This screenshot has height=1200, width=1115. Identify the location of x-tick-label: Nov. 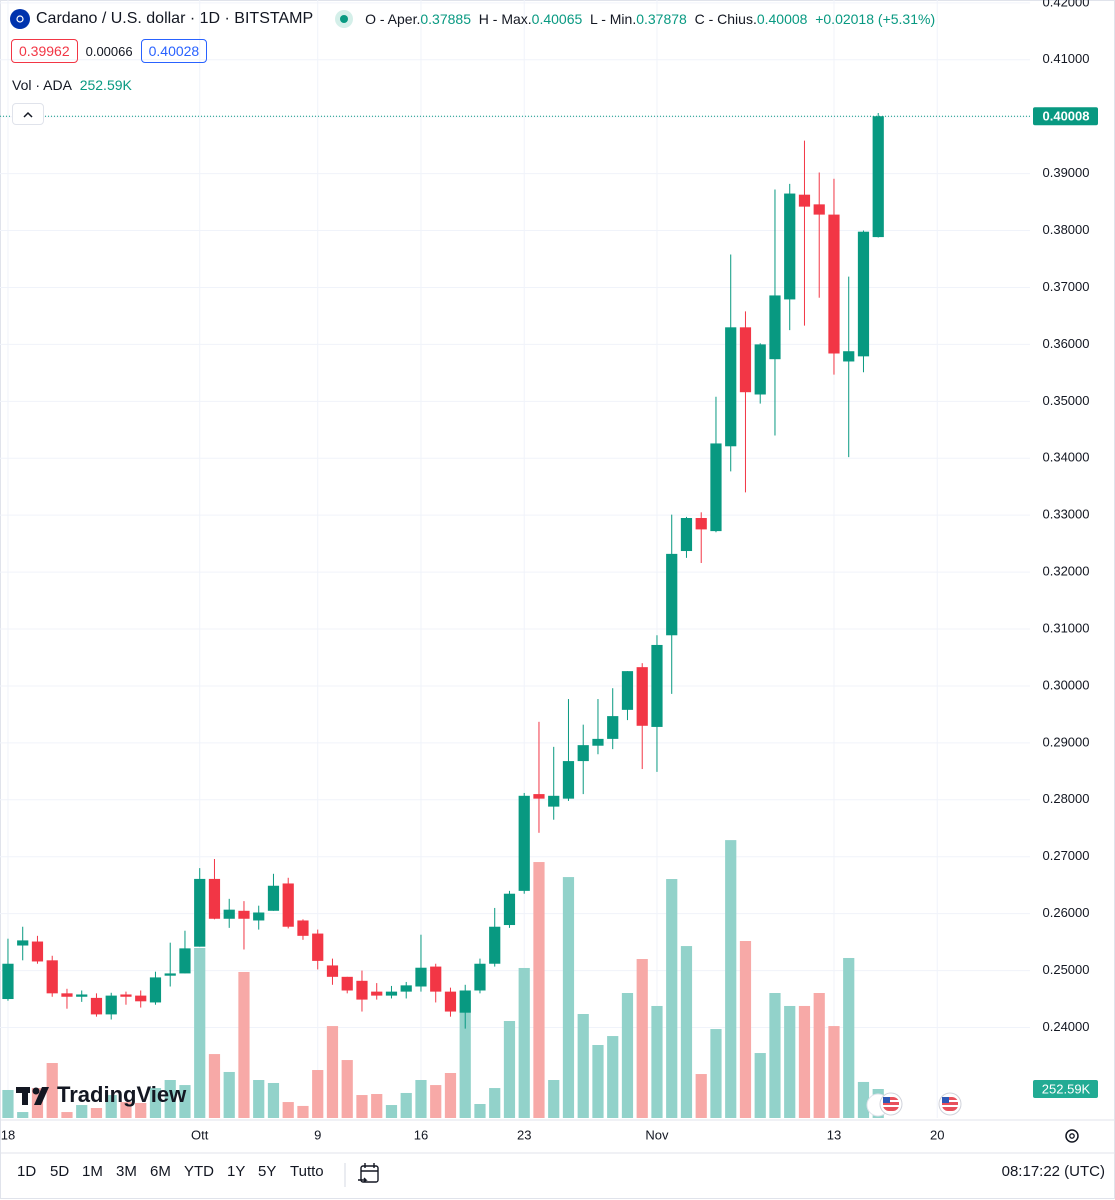
(657, 1134).